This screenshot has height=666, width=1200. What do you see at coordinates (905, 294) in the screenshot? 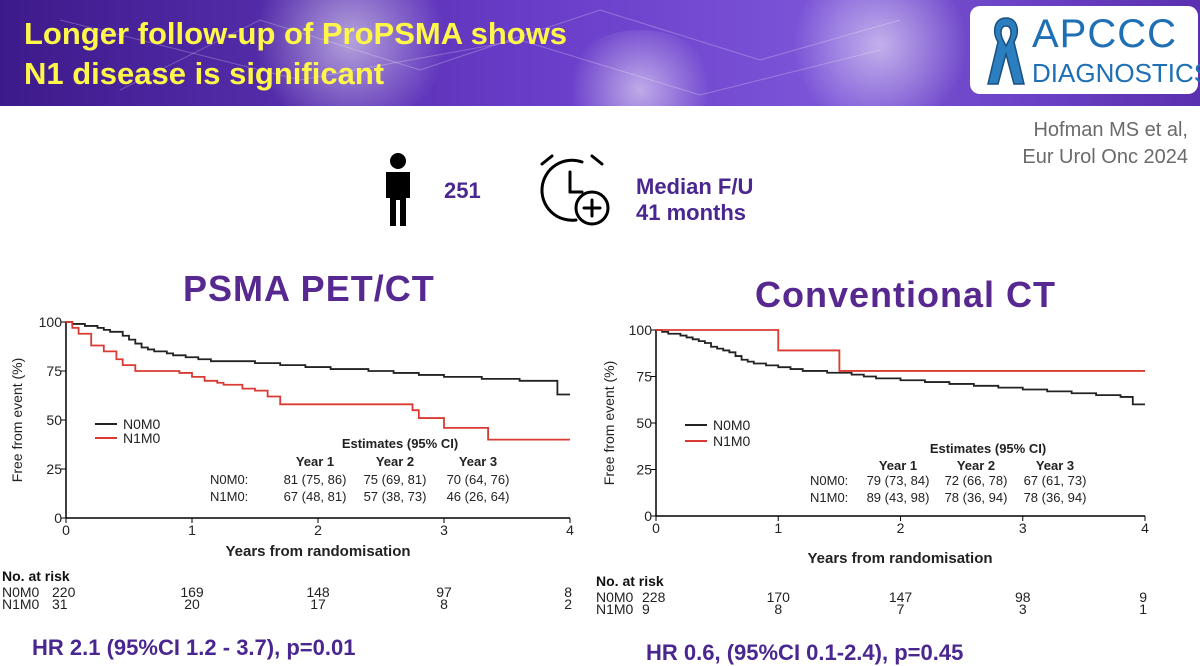
I see `chart-title-conventional: Conventional CT` at bounding box center [905, 294].